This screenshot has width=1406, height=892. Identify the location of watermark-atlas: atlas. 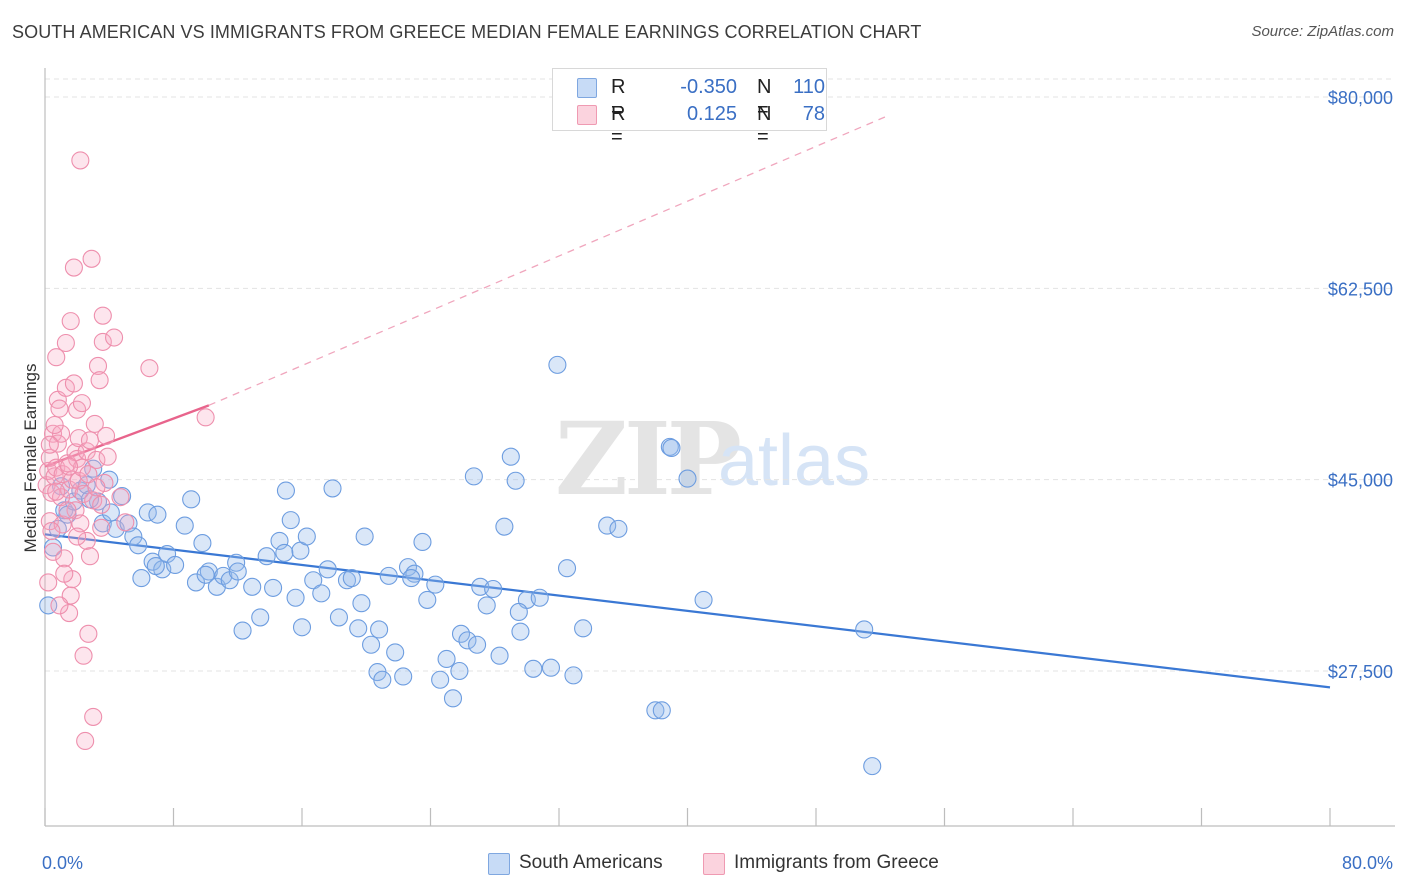
(794, 461).